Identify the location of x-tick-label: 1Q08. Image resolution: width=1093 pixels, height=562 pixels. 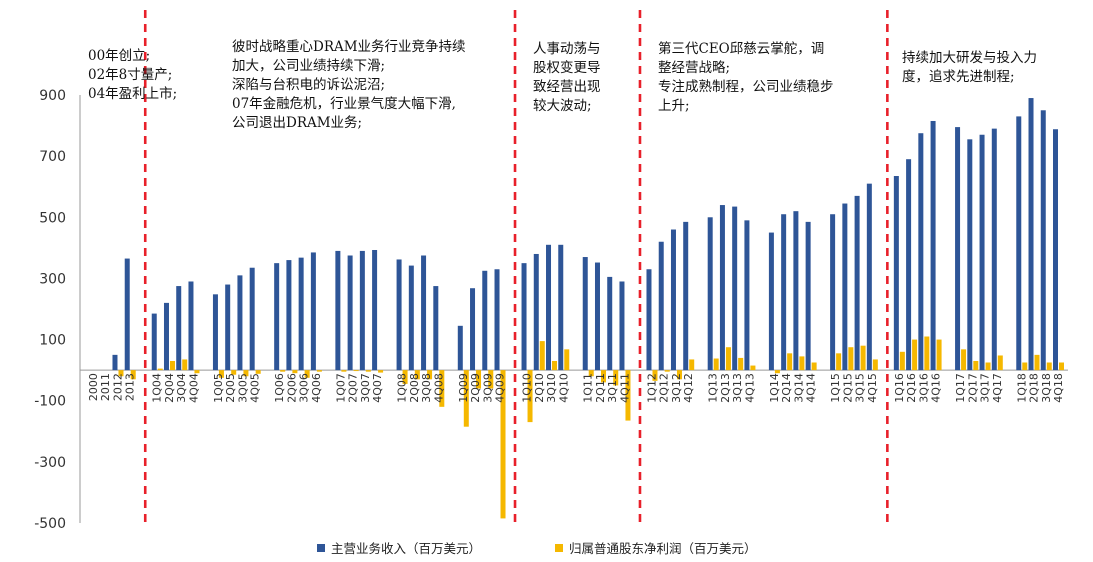
(402, 388).